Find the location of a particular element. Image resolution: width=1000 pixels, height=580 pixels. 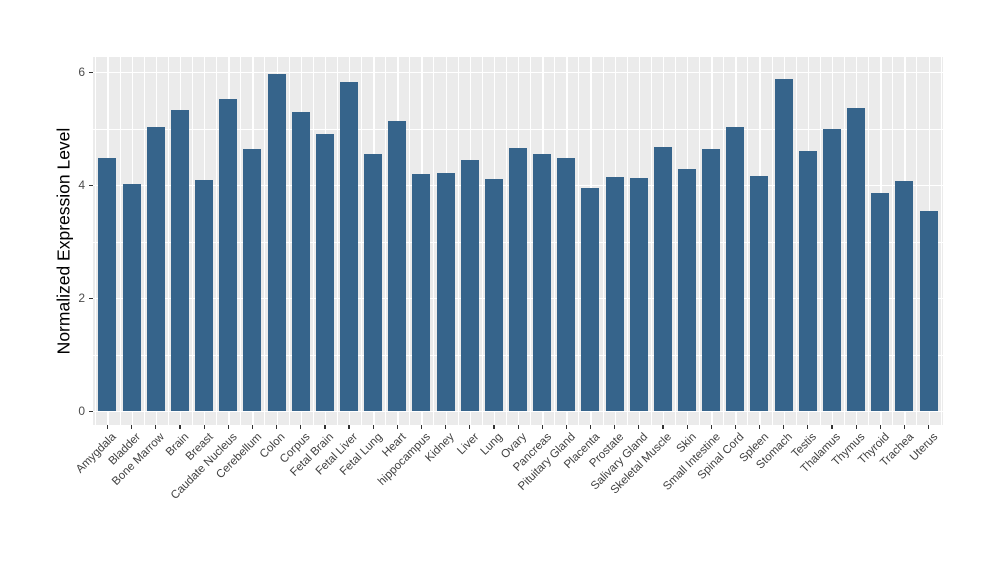

y-tick-label: 2 is located at coordinates (81, 298).